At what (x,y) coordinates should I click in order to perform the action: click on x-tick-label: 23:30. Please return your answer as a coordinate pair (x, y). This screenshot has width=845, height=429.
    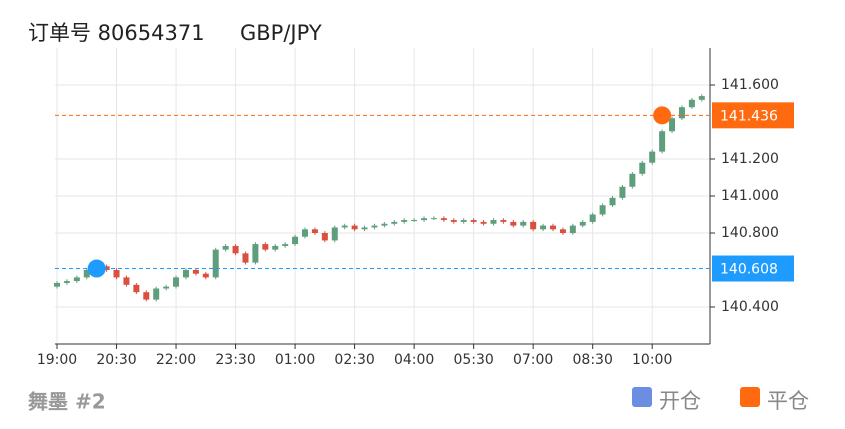
    Looking at the image, I should click on (235, 360).